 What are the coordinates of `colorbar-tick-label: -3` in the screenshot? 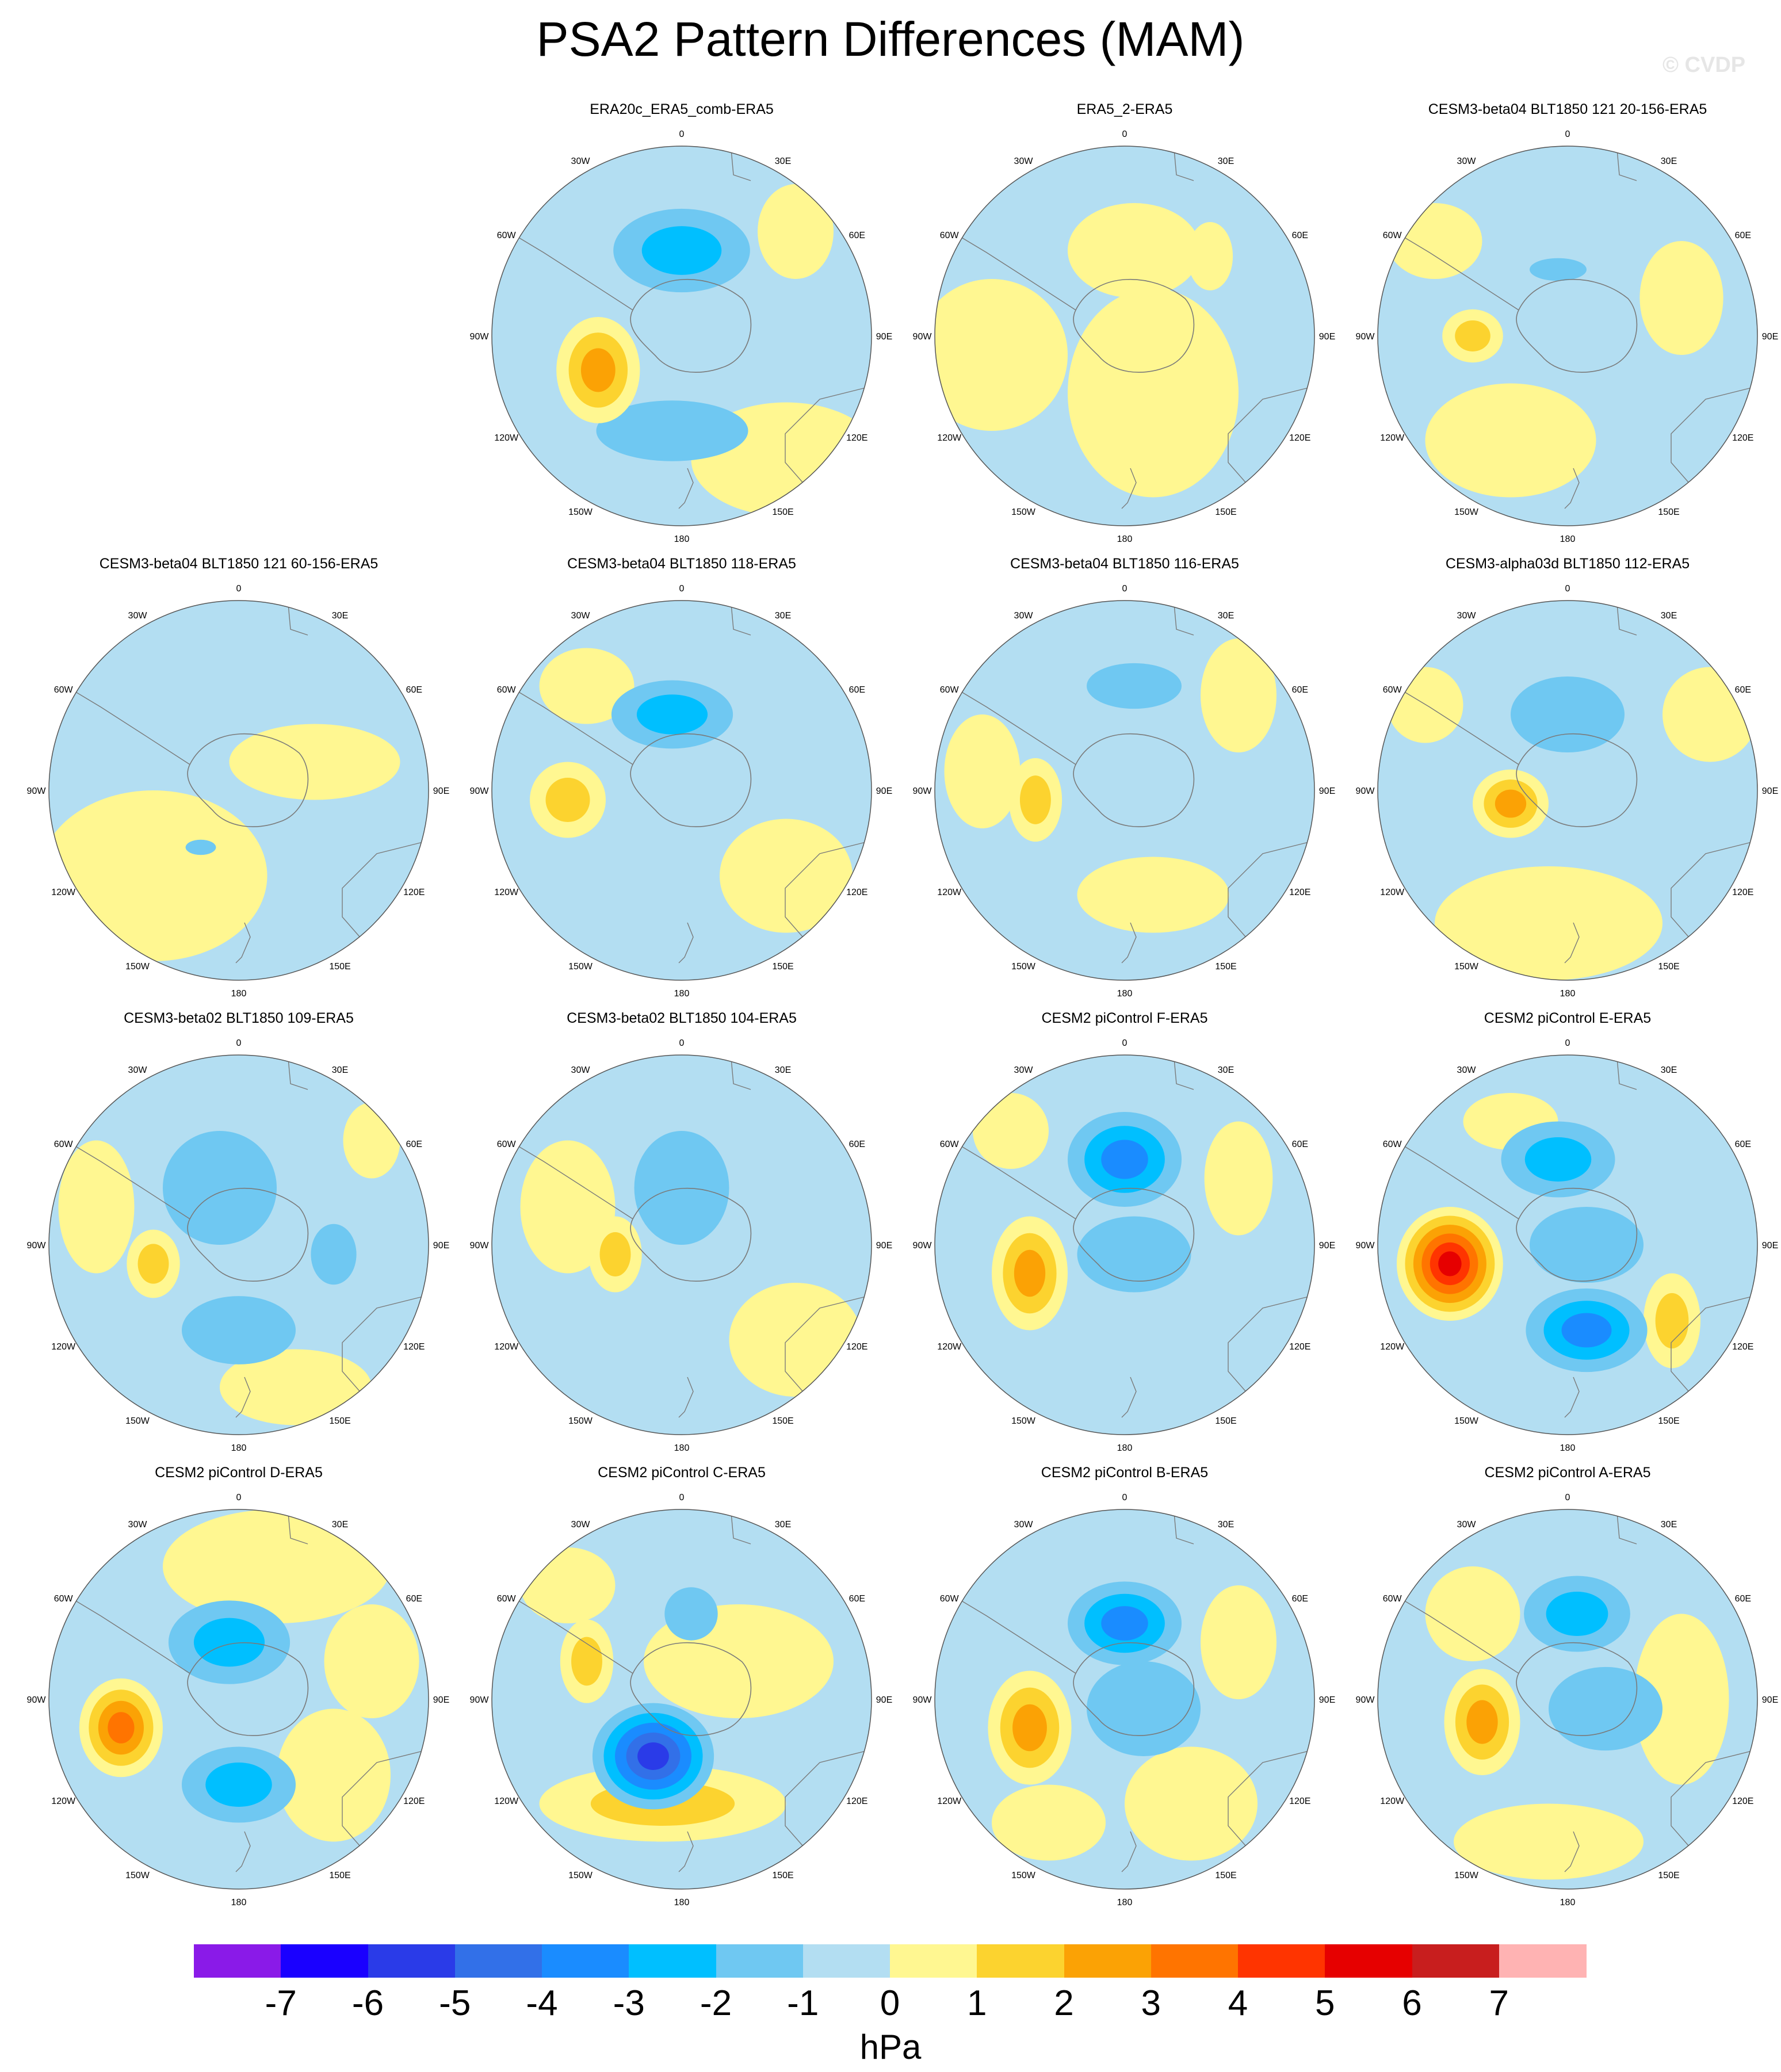 It's located at (629, 2003).